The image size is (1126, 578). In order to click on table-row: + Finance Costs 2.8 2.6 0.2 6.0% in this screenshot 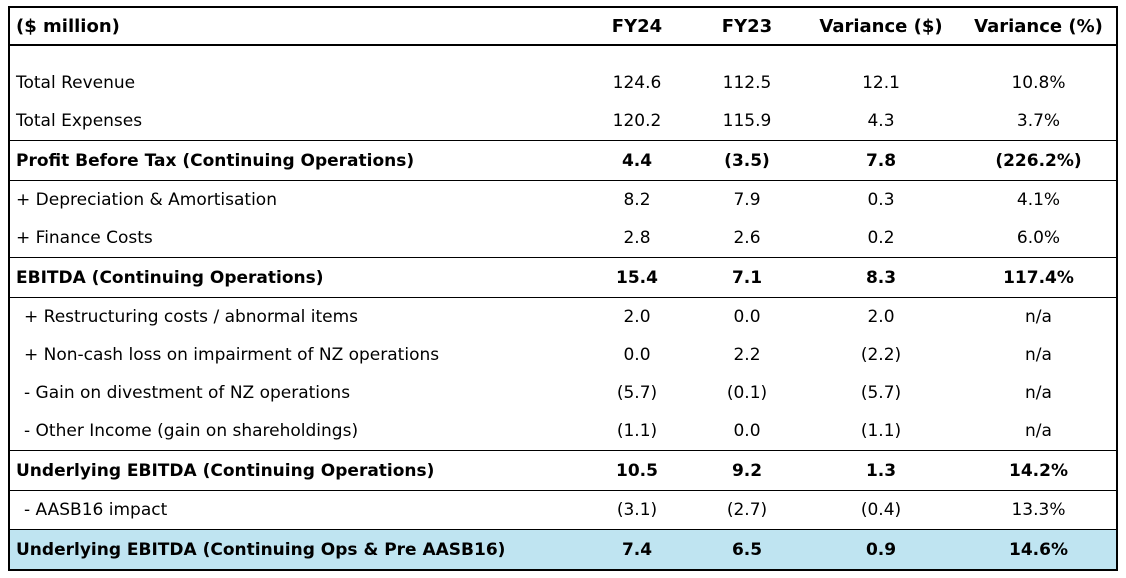, I will do `click(563, 238)`.